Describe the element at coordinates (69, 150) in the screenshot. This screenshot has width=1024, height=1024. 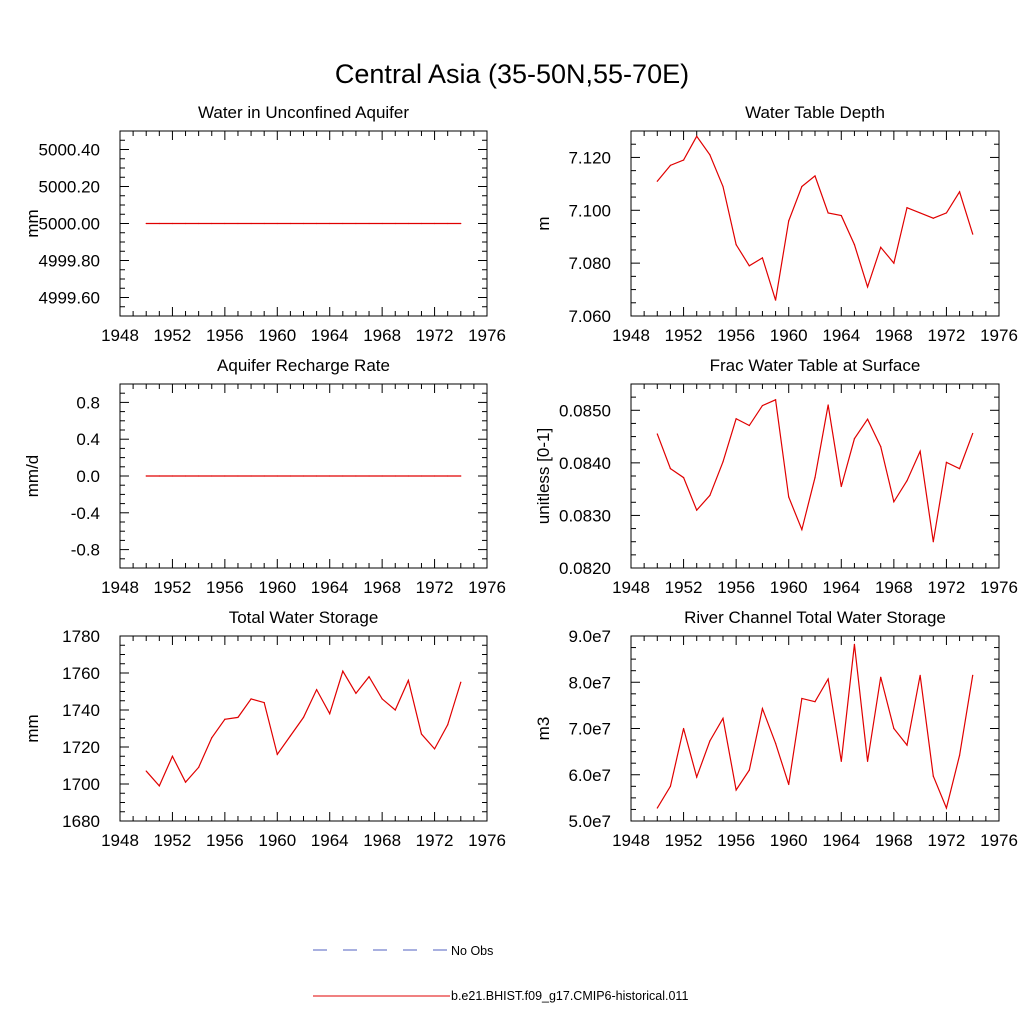
I see `y-tick-label: 5000.40` at that location.